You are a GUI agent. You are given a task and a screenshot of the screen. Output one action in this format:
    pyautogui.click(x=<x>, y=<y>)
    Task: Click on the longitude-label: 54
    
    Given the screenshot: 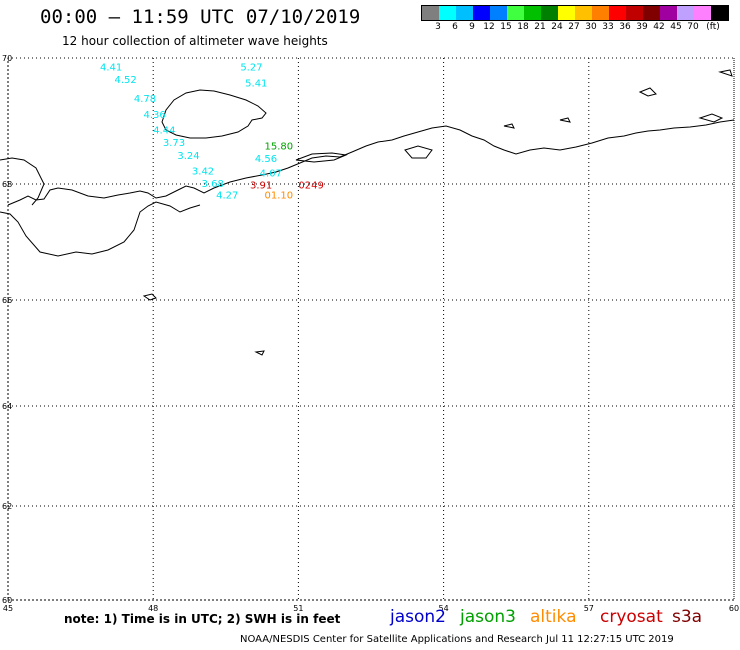 What is the action you would take?
    pyautogui.click(x=444, y=608)
    